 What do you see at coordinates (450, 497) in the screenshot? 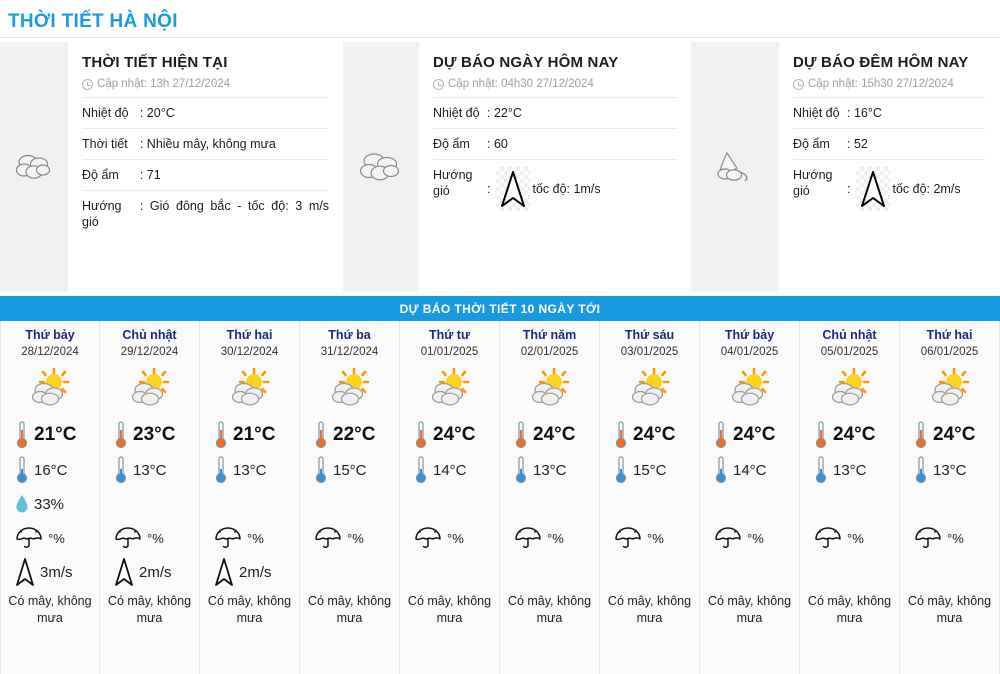
I see `forecast-day-column: Thứ tư 01/01/2025 24°C 14°C` at bounding box center [450, 497].